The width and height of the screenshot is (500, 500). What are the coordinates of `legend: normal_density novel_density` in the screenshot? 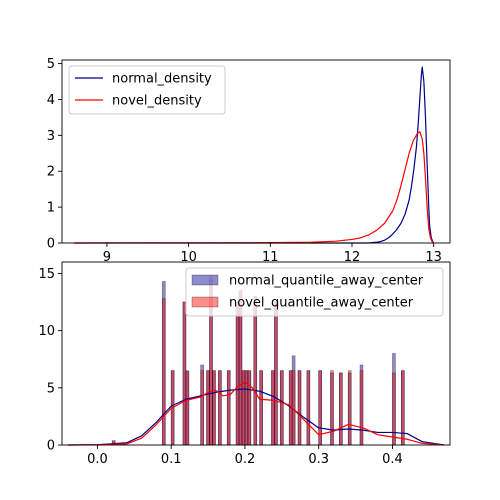 It's located at (147, 90).